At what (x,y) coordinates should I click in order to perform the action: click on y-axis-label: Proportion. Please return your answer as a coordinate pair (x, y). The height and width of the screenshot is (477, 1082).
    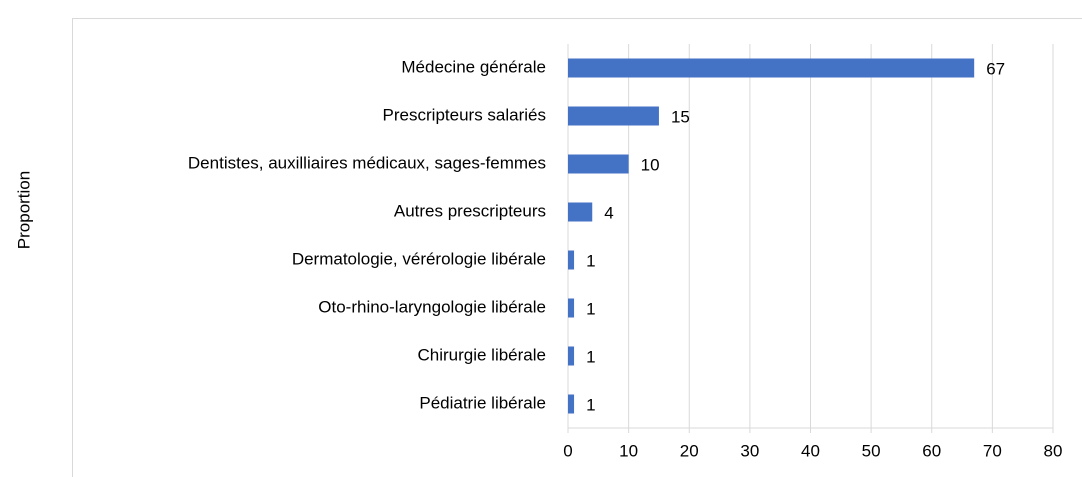
    Looking at the image, I should click on (23, 210).